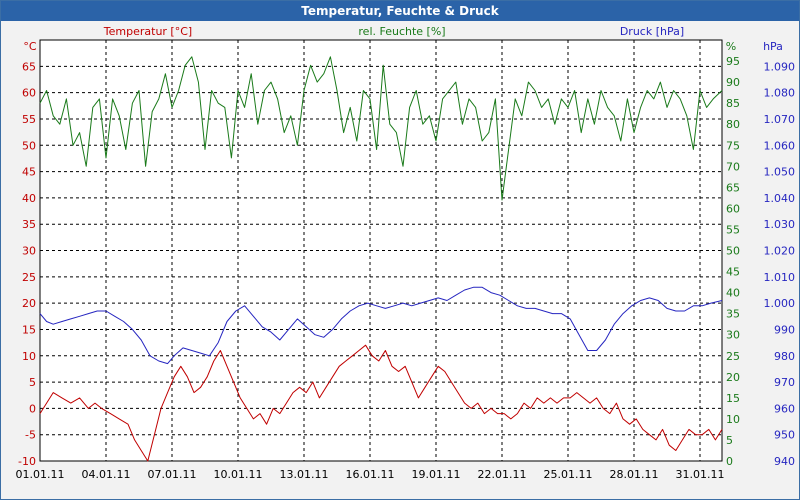 This screenshot has width=800, height=500. I want to click on humidity-tick-label: 80, so click(733, 124).